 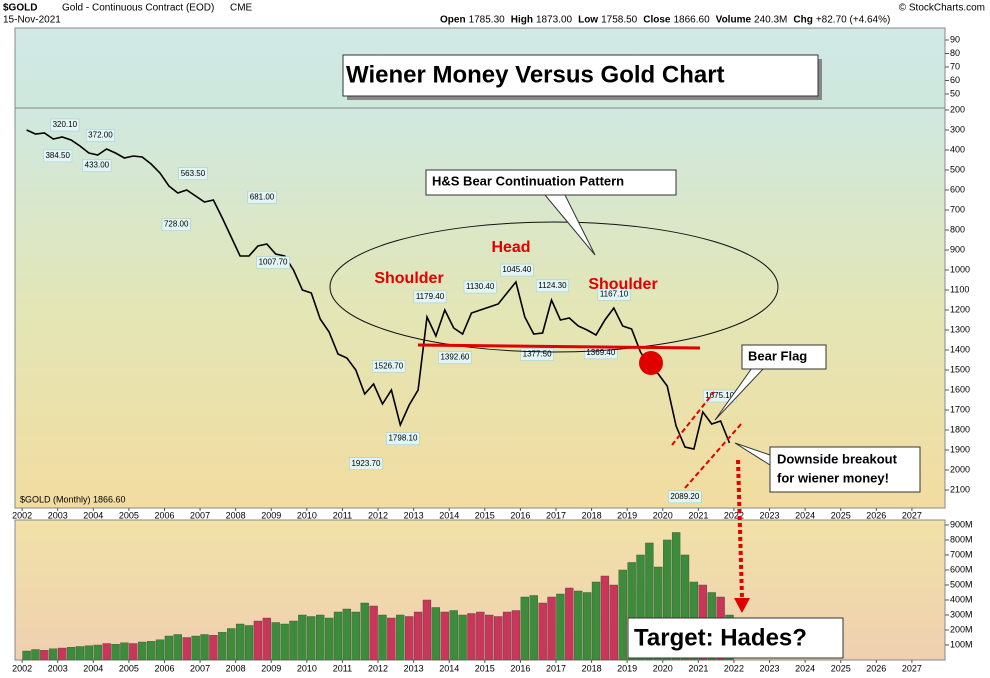 I want to click on title-box, so click(x=580, y=75).